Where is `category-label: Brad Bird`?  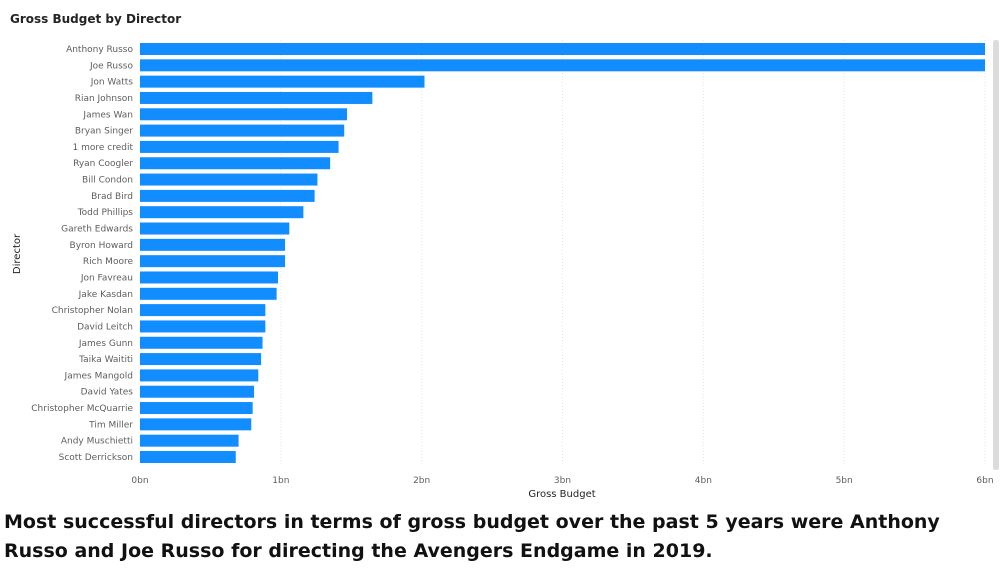
category-label: Brad Bird is located at coordinates (112, 197).